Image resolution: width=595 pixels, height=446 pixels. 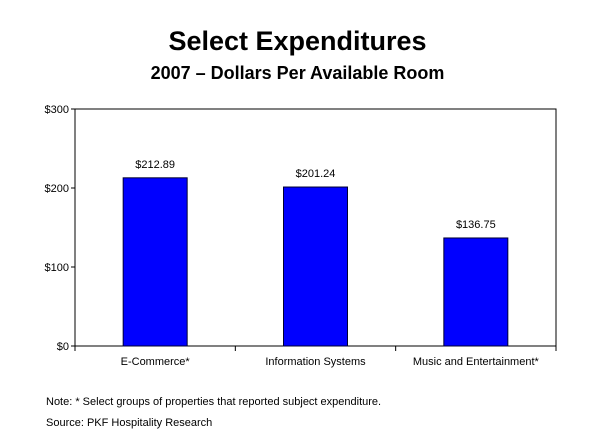 I want to click on x-tick-label: Music and Entertainment*, so click(x=476, y=362).